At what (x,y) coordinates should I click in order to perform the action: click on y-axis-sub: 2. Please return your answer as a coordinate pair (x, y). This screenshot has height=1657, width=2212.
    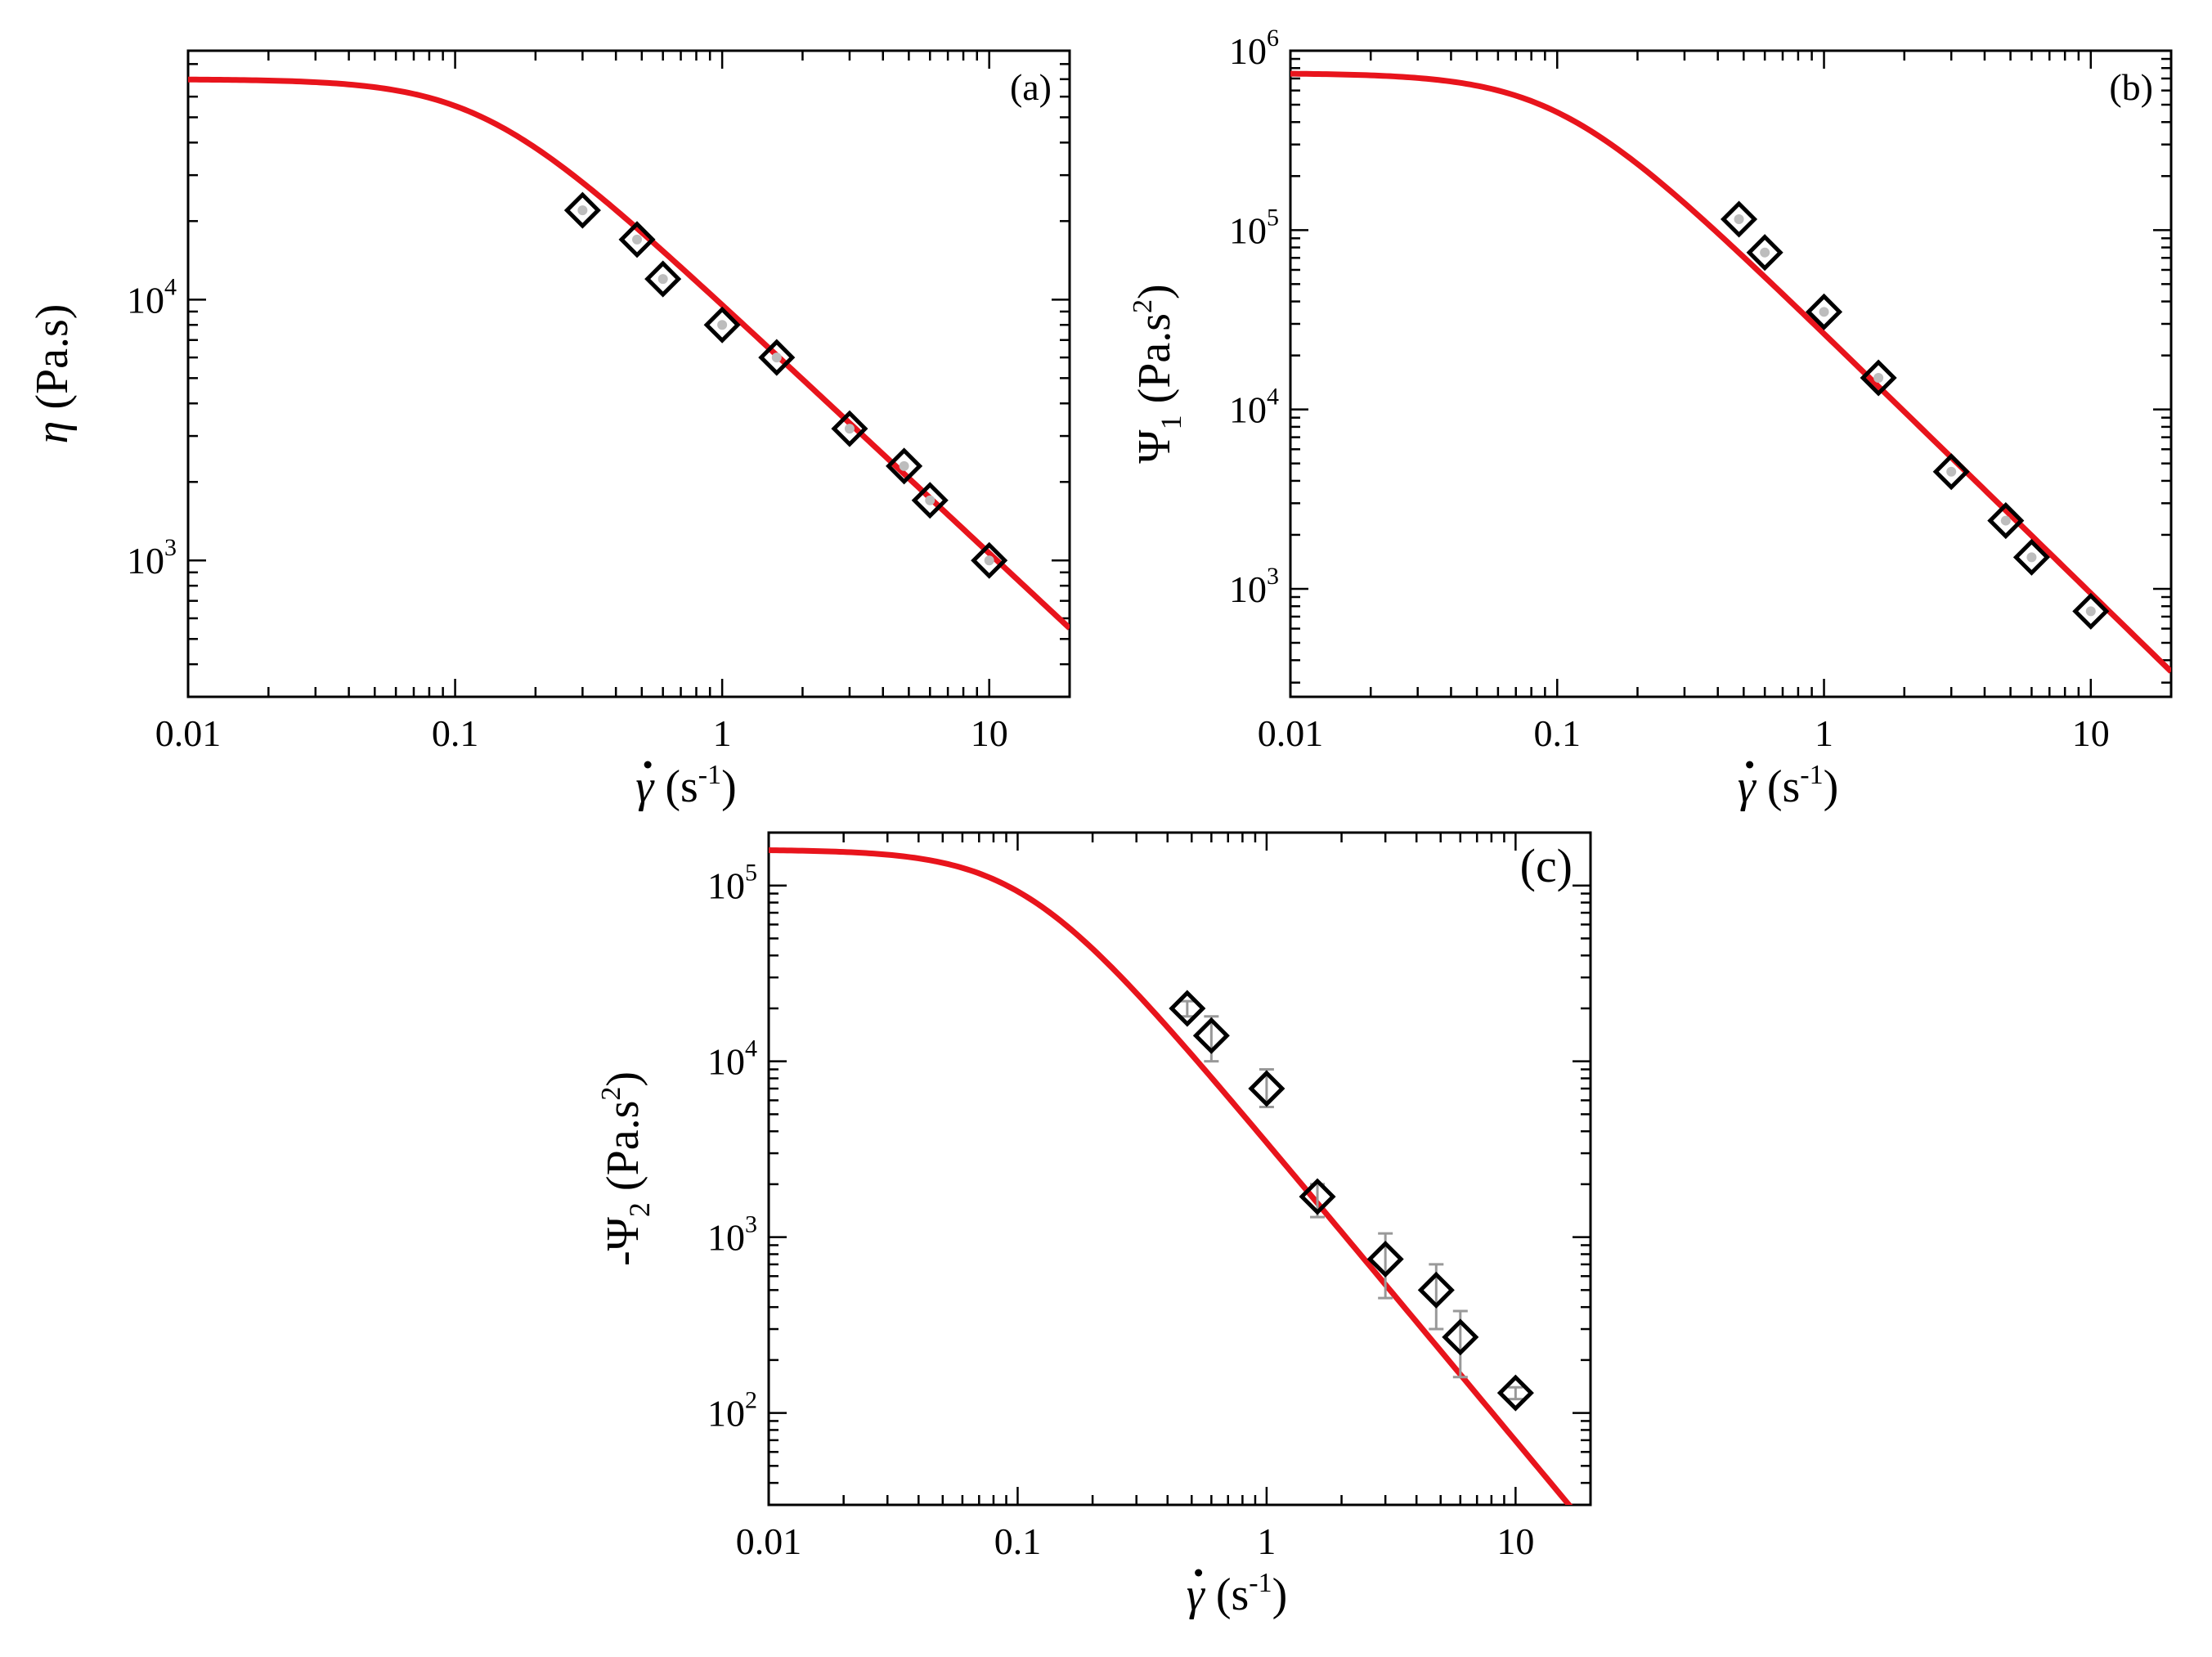
    Looking at the image, I should click on (639, 1209).